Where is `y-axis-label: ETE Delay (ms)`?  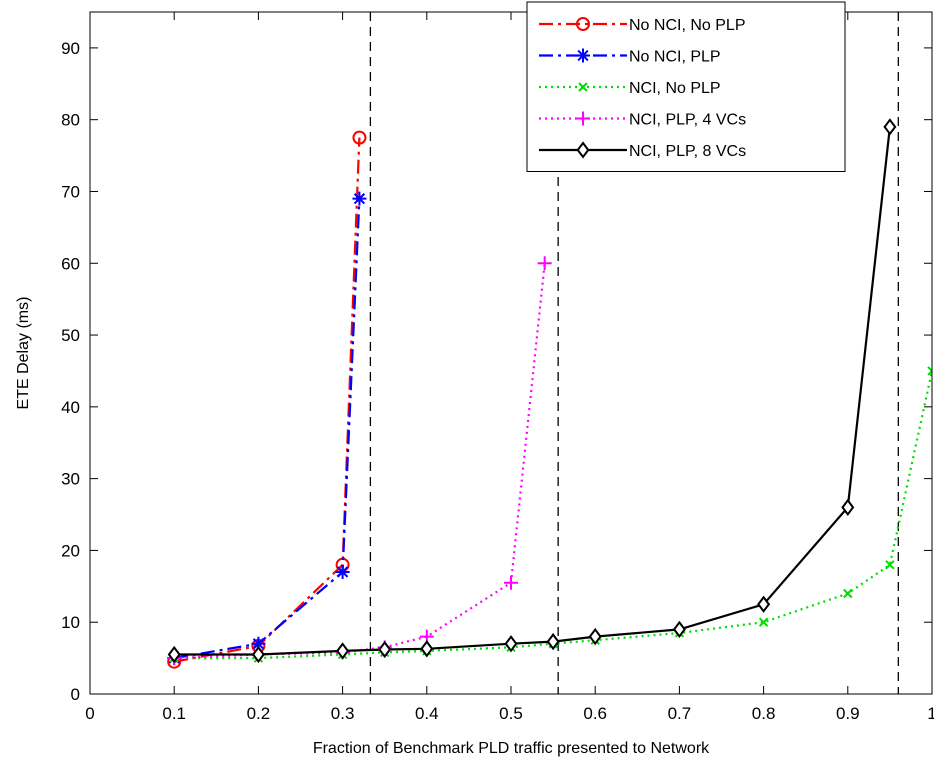 y-axis-label: ETE Delay (ms) is located at coordinates (23, 353).